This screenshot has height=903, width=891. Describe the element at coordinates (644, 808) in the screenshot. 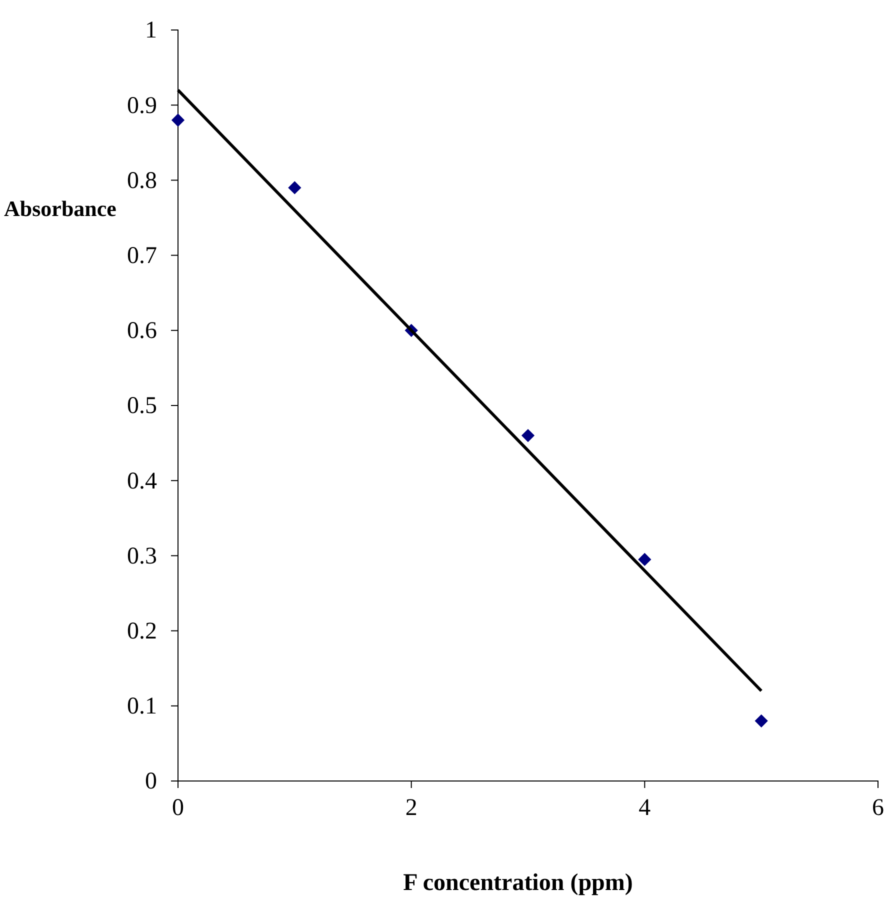

I see `x-tick-label: 4` at that location.